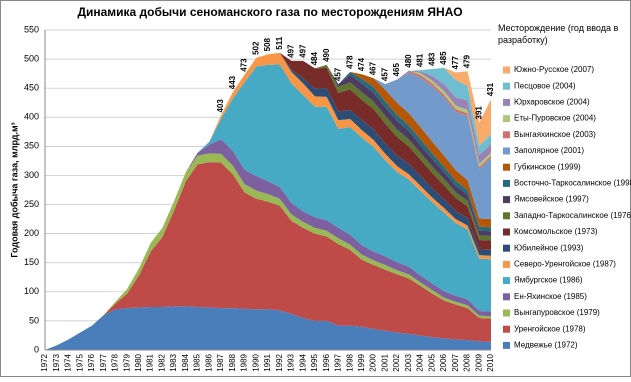 Image resolution: width=631 pixels, height=382 pixels. I want to click on x-tick-label: 1984, so click(185, 362).